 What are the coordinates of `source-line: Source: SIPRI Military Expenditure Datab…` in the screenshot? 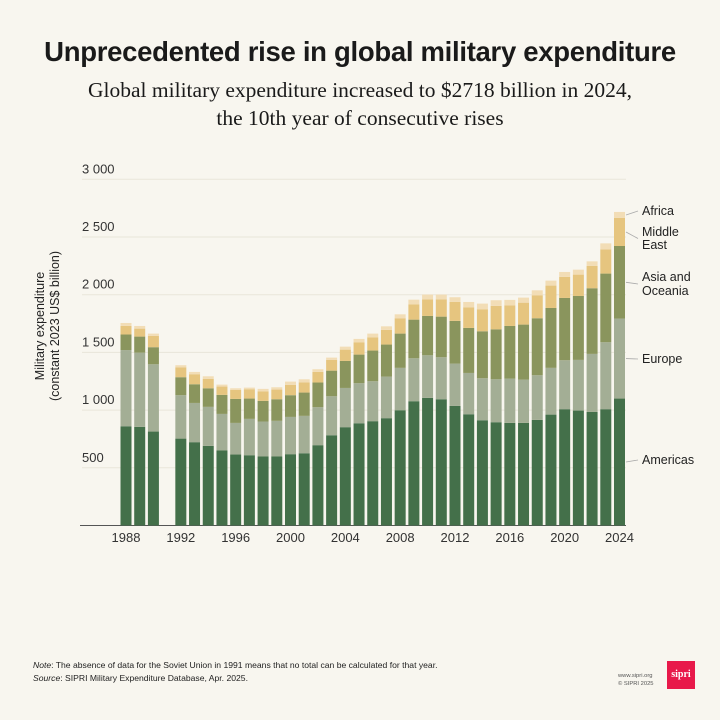 It's located at (235, 678).